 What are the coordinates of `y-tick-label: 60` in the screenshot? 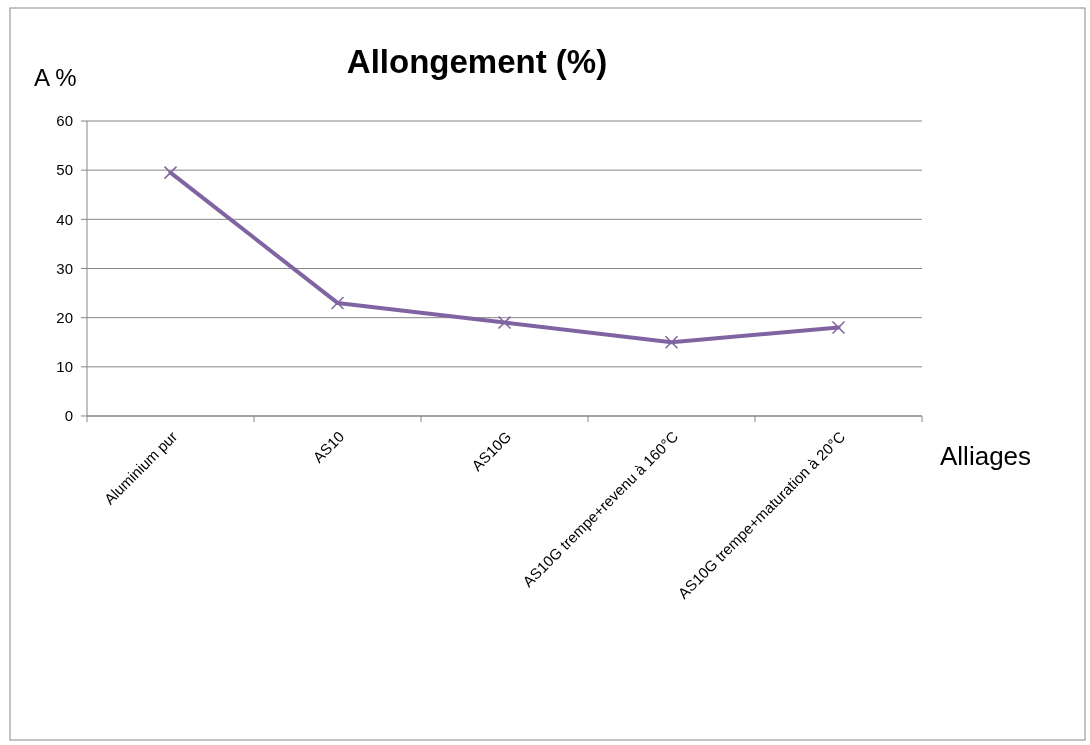 It's located at (64, 121).